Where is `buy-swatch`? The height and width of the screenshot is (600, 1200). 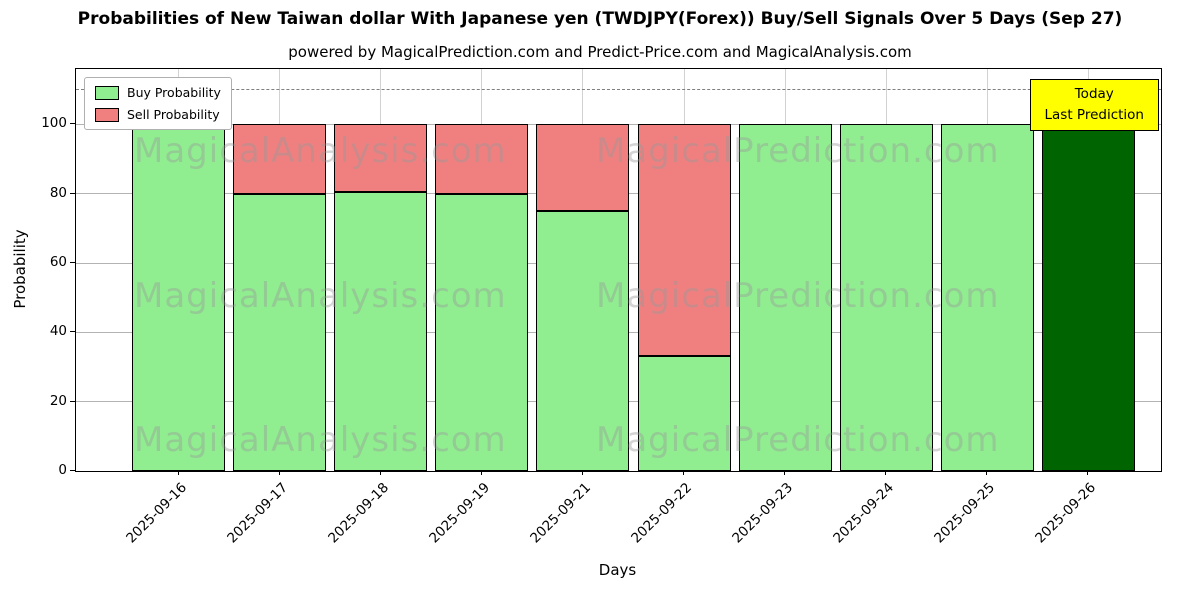 buy-swatch is located at coordinates (107, 92).